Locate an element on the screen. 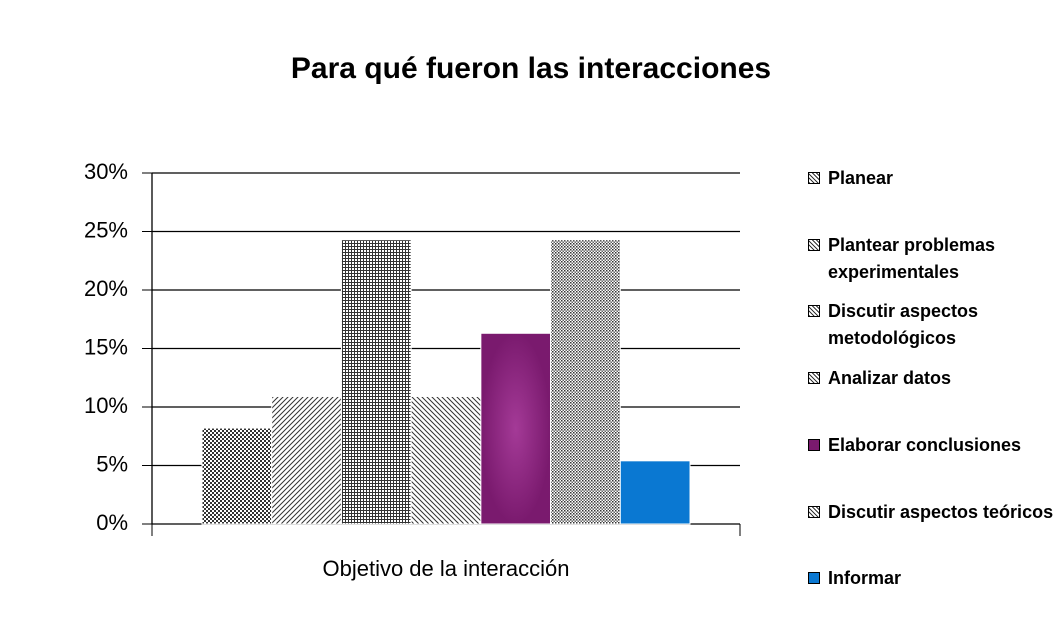  legend-item: Planear is located at coordinates (933, 178).